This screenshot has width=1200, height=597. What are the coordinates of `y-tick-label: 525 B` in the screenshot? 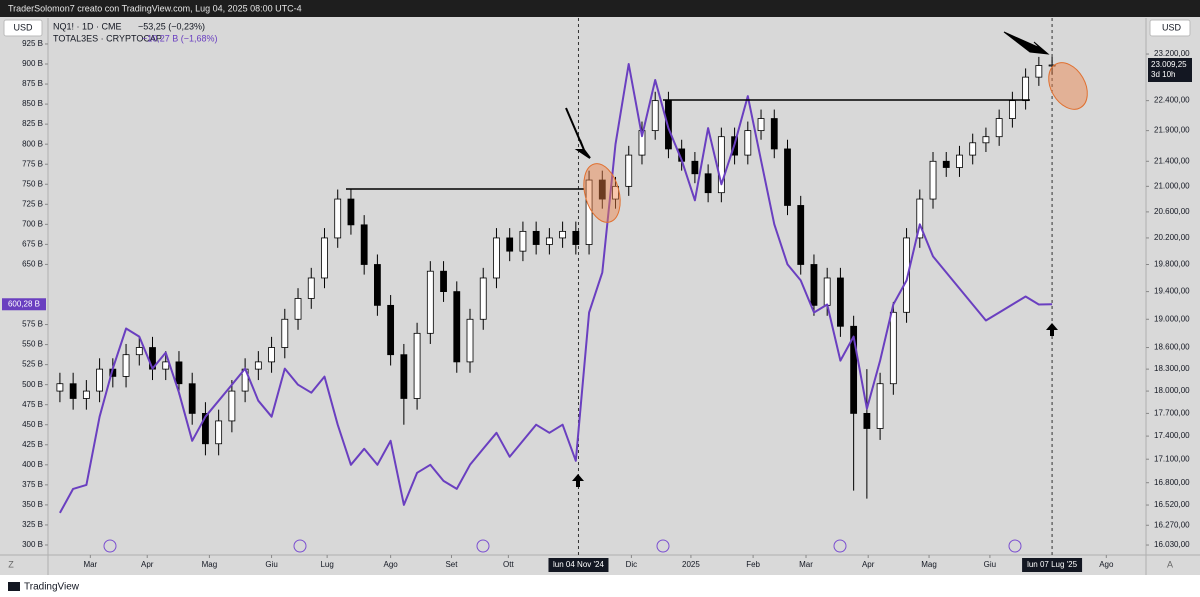 It's located at (32, 364).